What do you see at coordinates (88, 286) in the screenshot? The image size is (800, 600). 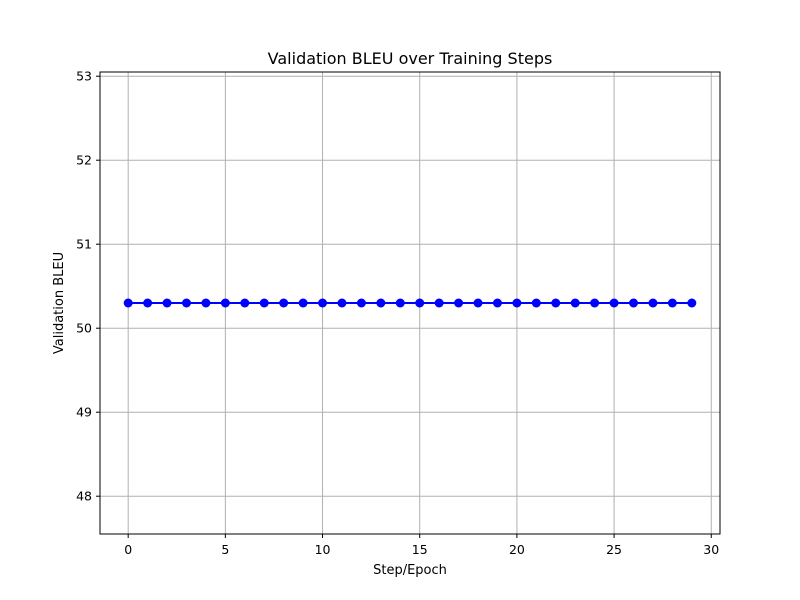 I see `y-axis-ticks: 48 49 50 51 52 53` at bounding box center [88, 286].